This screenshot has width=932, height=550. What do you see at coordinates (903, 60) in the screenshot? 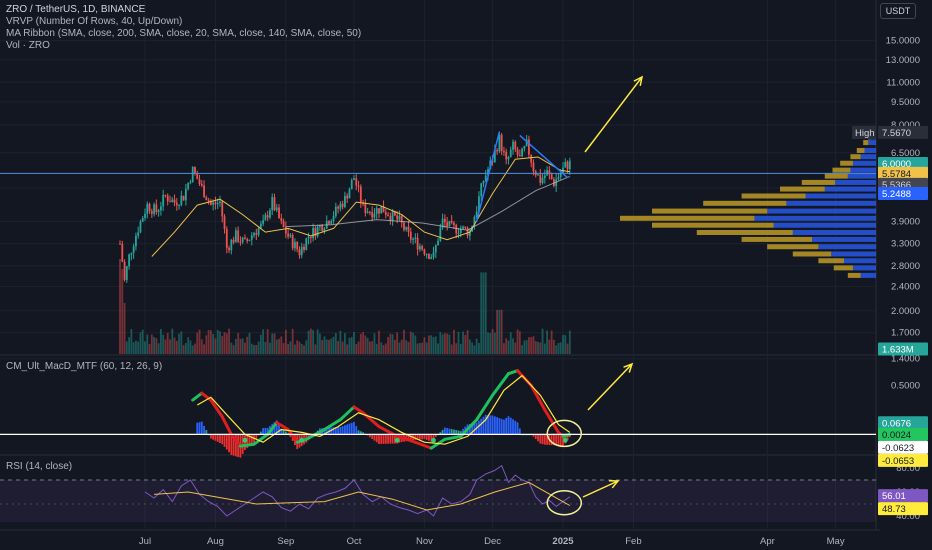
I see `price-tick-label: 13.0000` at bounding box center [903, 60].